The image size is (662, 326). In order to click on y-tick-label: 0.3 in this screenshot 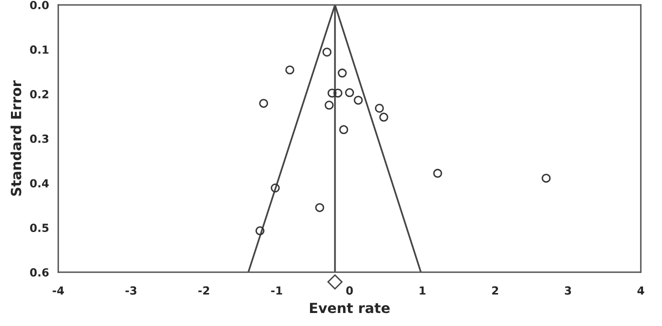, I will do `click(39, 138)`.